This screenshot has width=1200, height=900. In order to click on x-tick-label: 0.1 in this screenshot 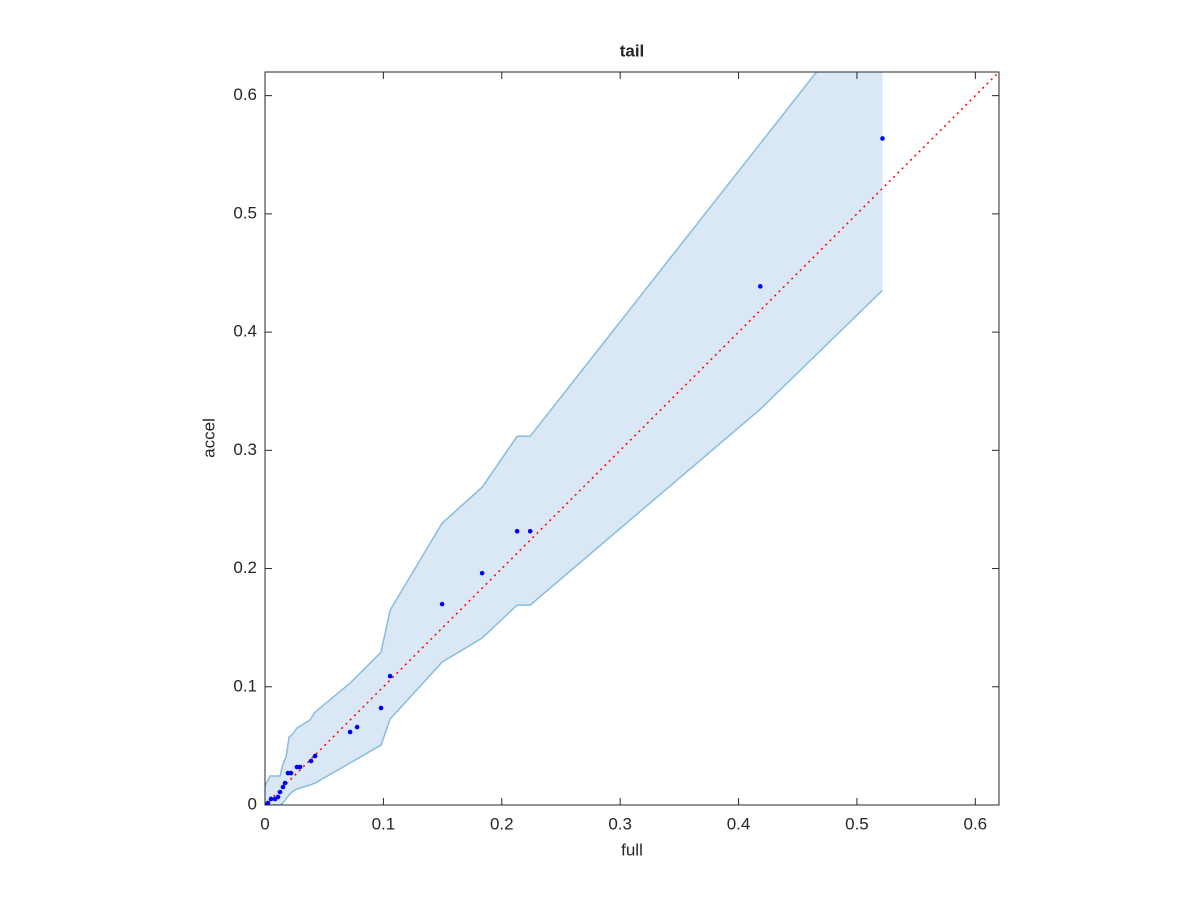, I will do `click(384, 823)`.